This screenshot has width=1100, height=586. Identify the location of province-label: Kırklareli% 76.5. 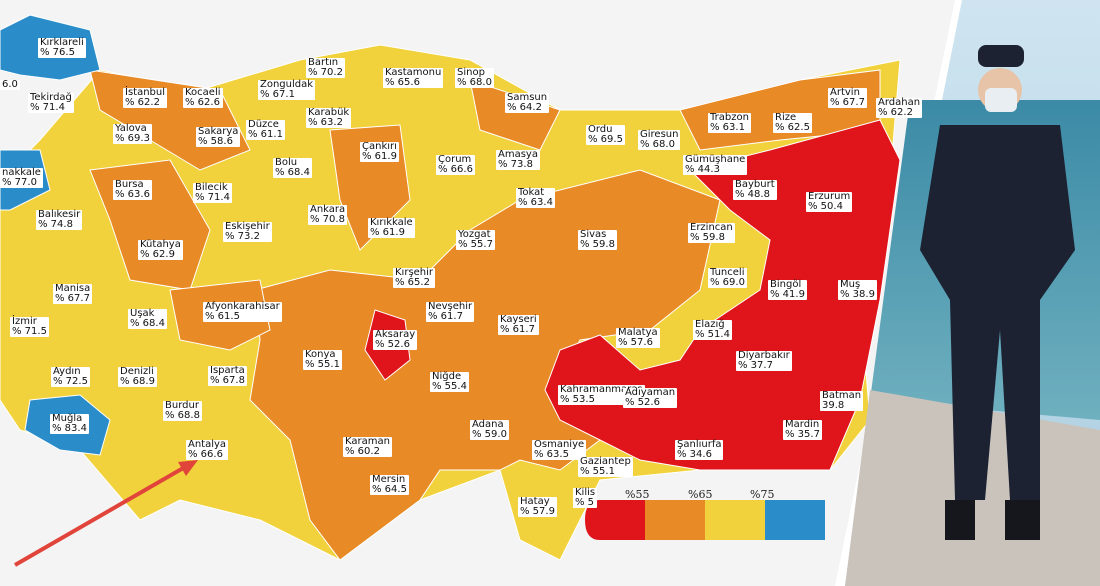
(62, 48).